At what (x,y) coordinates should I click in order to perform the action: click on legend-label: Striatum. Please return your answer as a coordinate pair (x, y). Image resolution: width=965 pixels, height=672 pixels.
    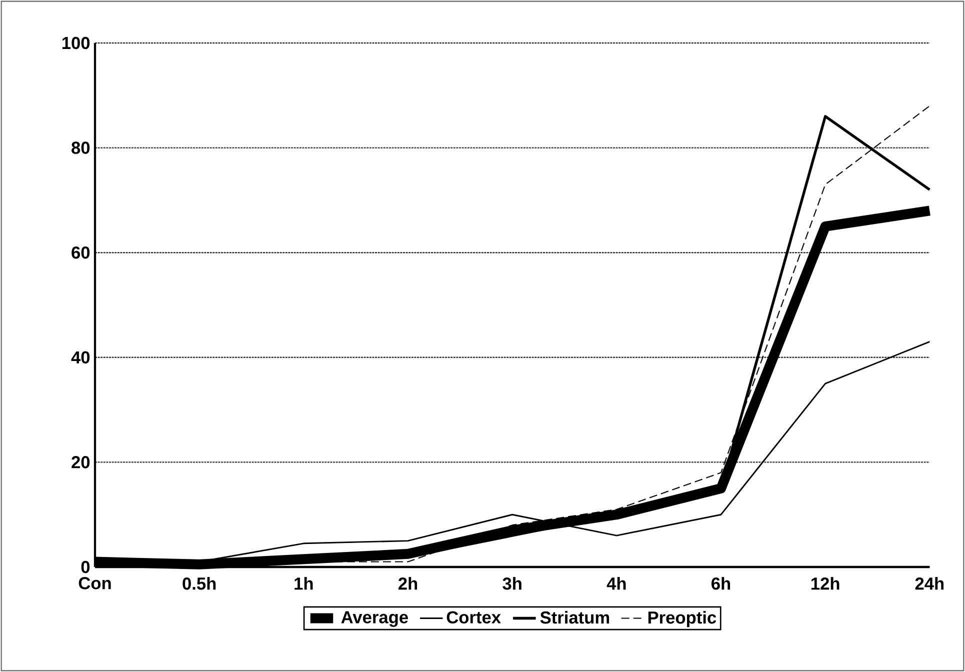
    Looking at the image, I should click on (575, 617).